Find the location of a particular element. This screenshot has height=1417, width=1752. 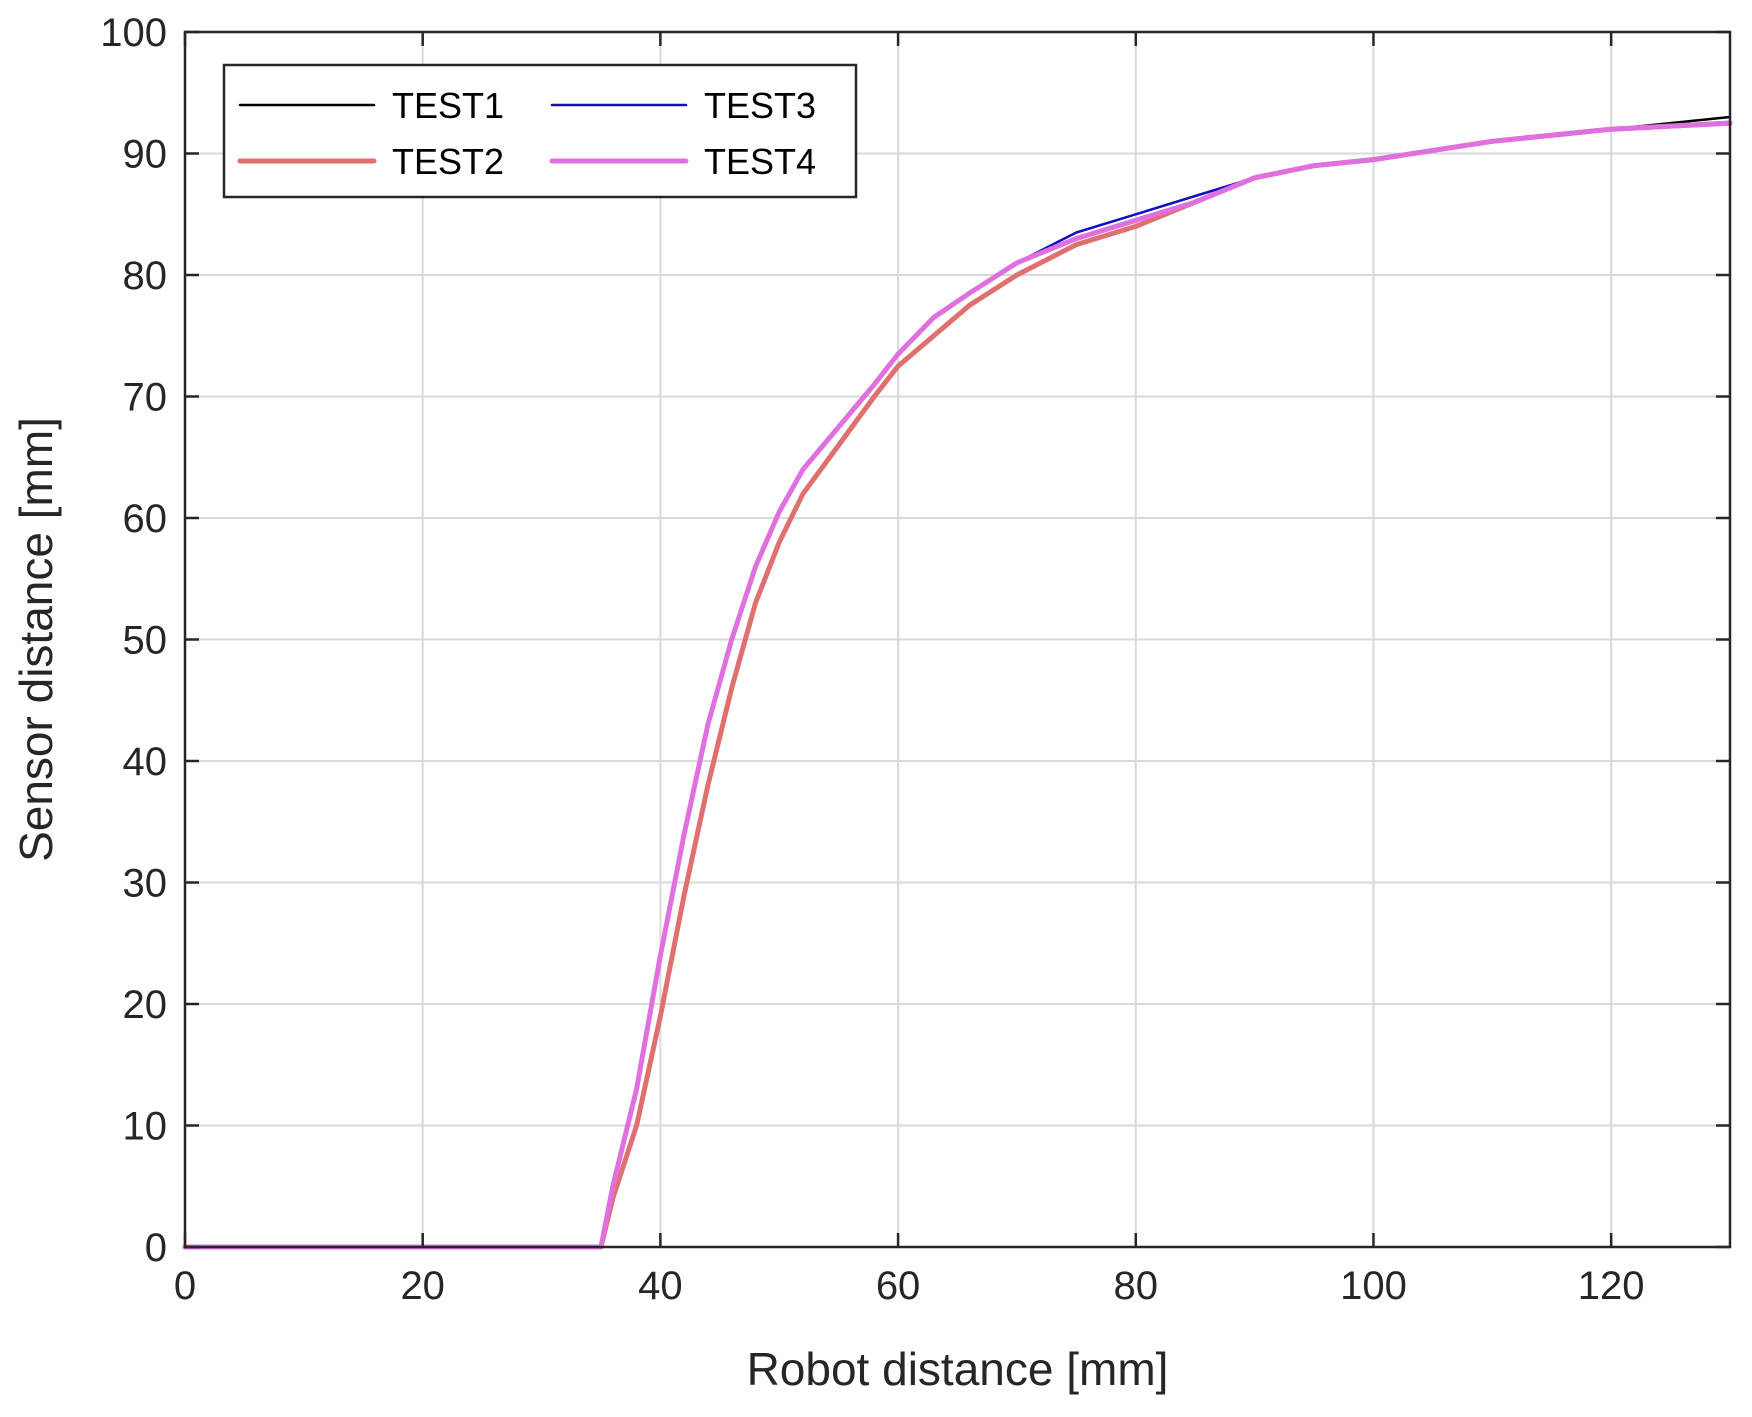

y-tick-label: 40 is located at coordinates (145, 762).